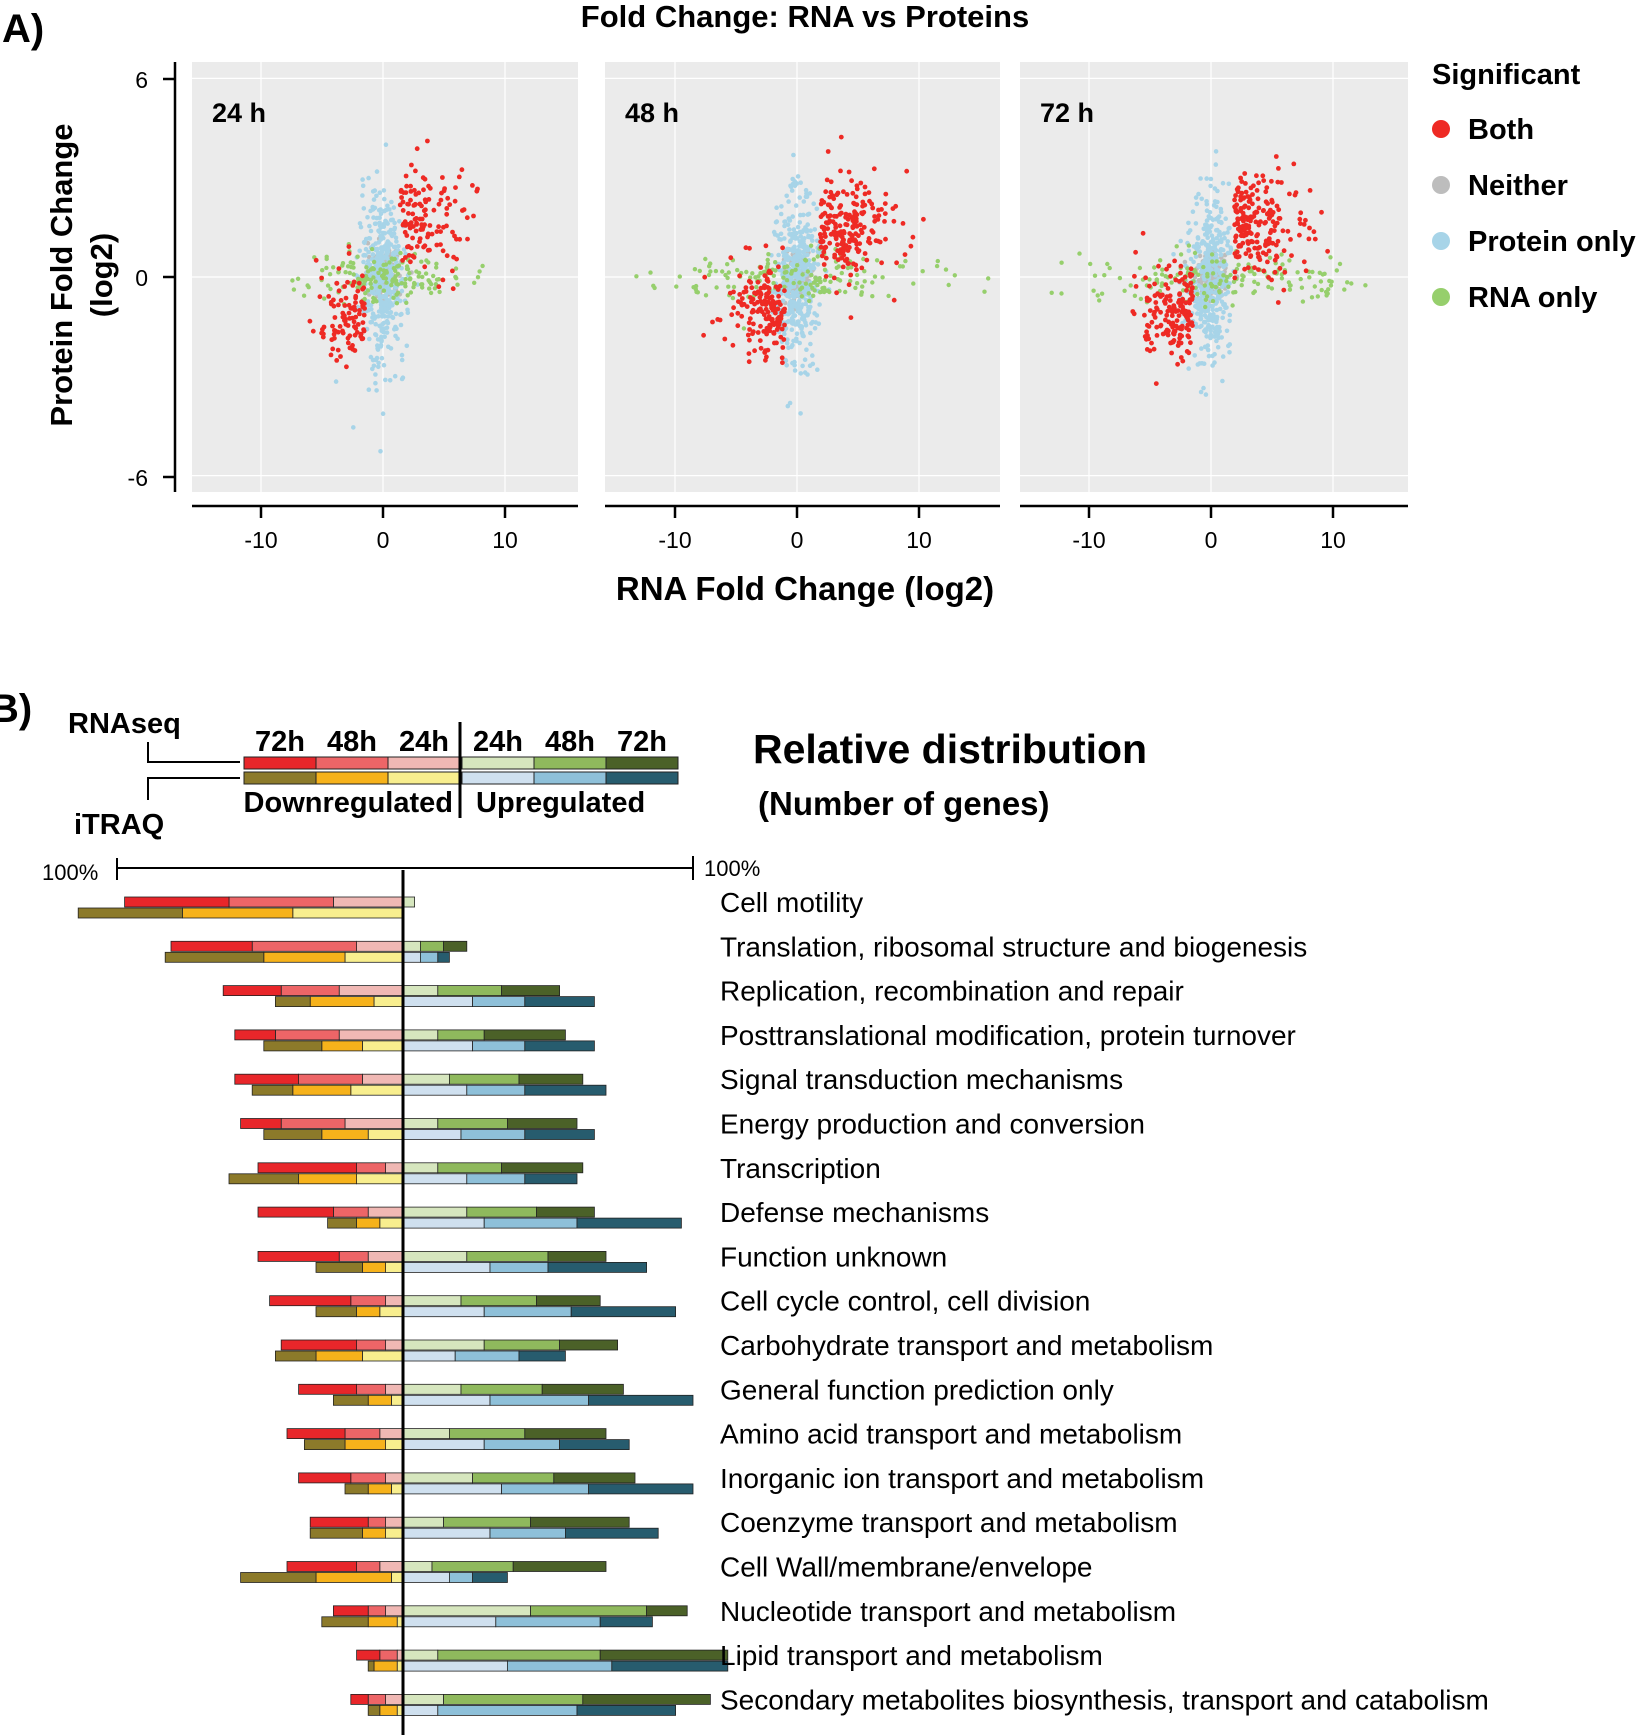  Describe the element at coordinates (141, 80) in the screenshot. I see `y-tick-label: 6` at that location.